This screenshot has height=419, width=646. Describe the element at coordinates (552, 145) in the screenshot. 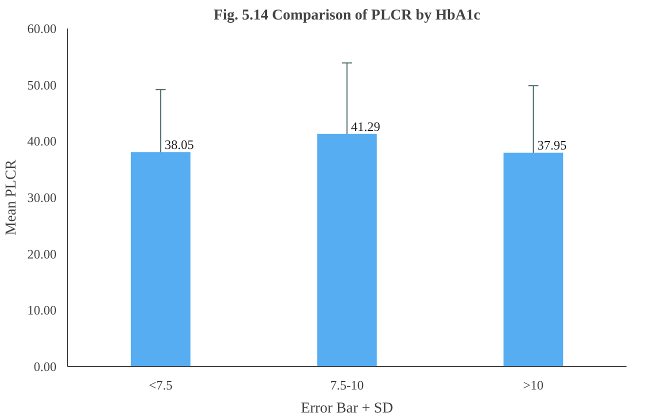

I see `data-label: 37.95` at that location.